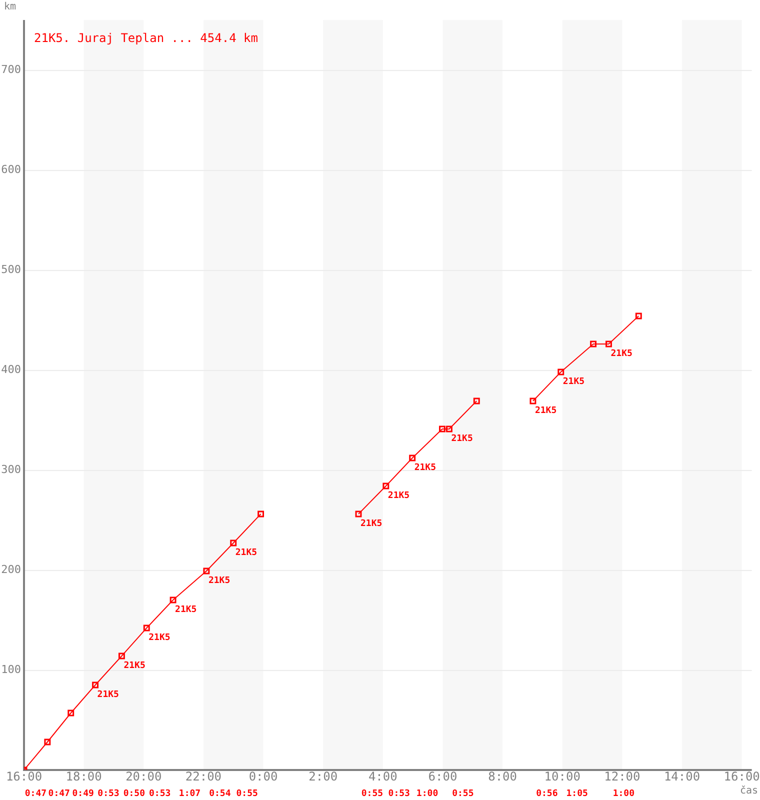  I want to click on x-tick-label: 4:00, so click(383, 776).